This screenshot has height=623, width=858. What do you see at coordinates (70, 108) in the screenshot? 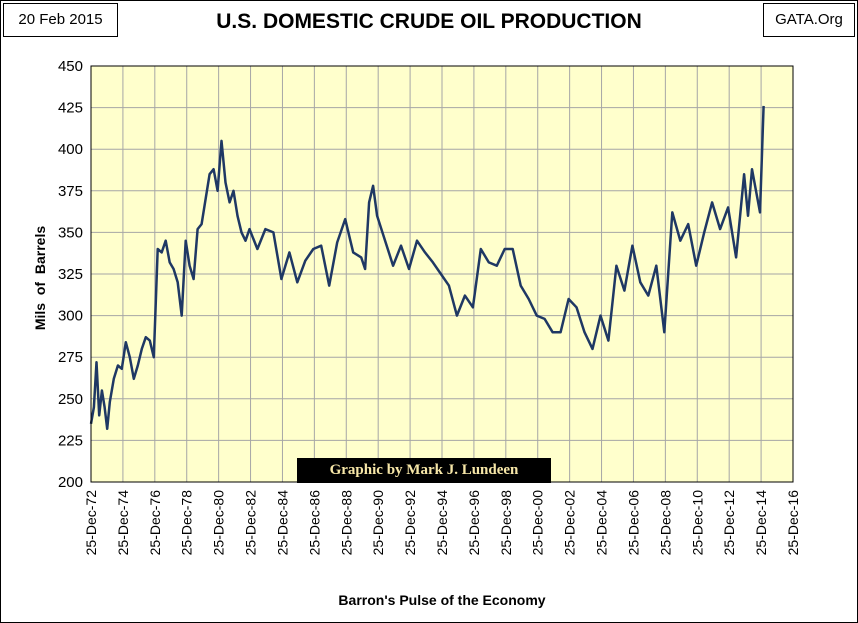
I see `y-tick-label: 425` at bounding box center [70, 108].